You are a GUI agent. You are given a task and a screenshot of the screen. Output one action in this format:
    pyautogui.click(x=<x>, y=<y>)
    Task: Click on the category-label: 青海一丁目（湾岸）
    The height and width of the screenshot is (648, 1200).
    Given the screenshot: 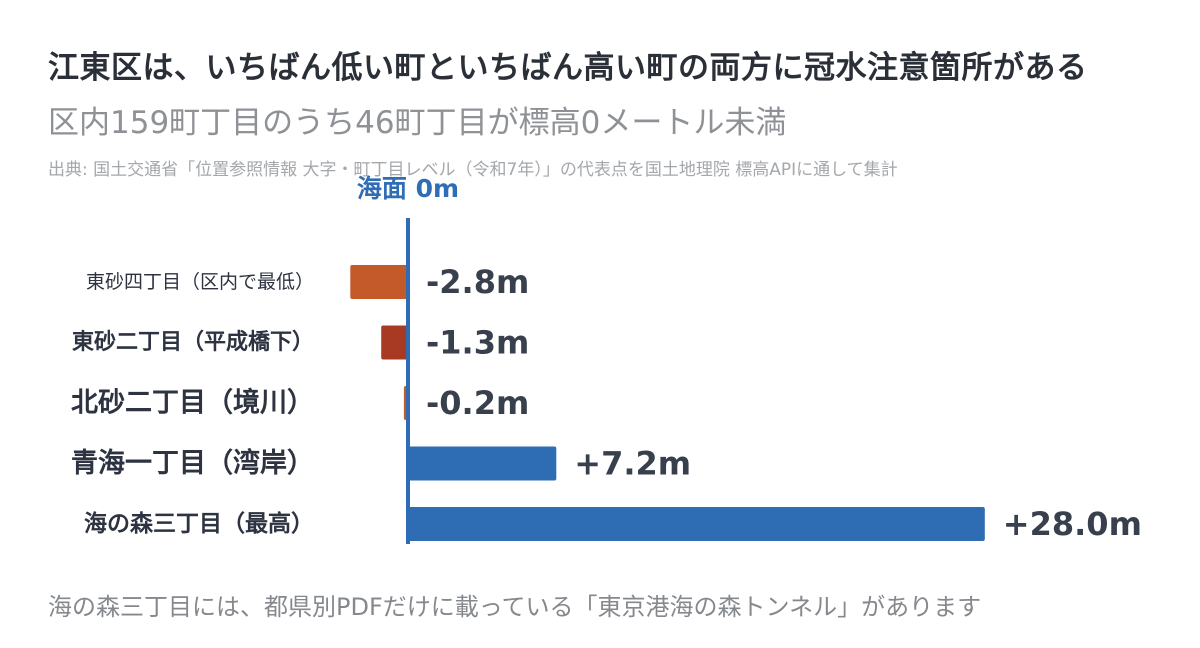 What is the action you would take?
    pyautogui.click(x=192, y=463)
    